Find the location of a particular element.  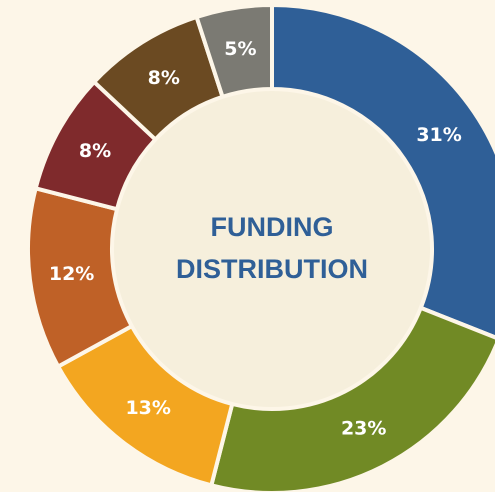

donut-slice is located at coordinates (234, 51).